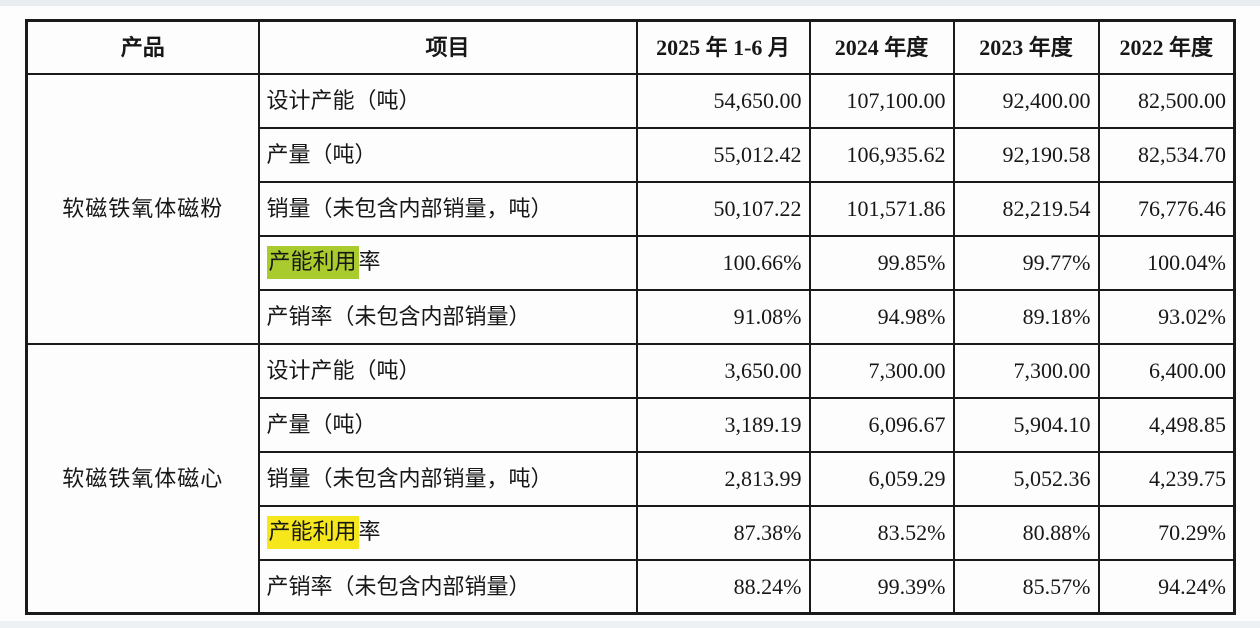  What do you see at coordinates (723, 478) in the screenshot?
I see `value-cell: 2,813.99` at bounding box center [723, 478].